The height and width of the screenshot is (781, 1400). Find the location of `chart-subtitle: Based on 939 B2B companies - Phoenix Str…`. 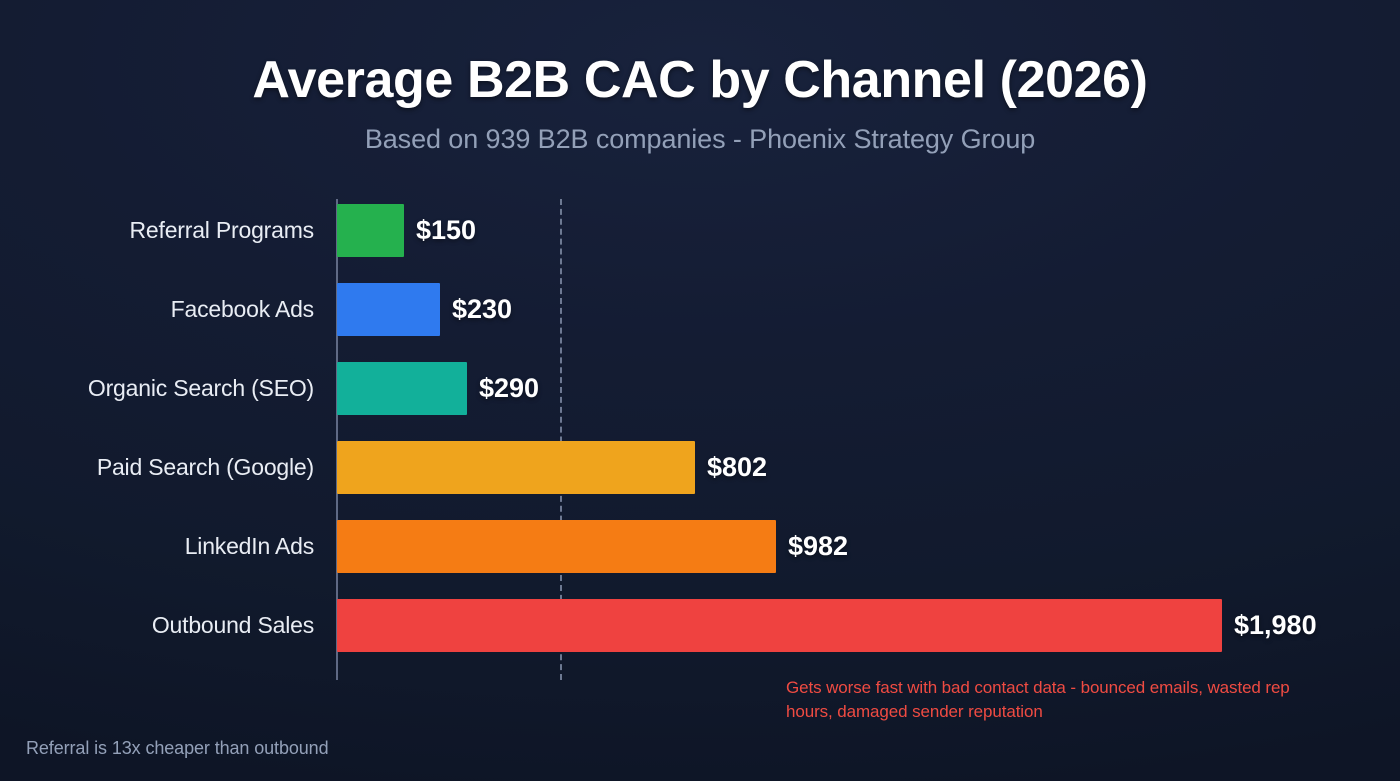

chart-subtitle: Based on 939 B2B companies - Phoenix Str… is located at coordinates (700, 139).